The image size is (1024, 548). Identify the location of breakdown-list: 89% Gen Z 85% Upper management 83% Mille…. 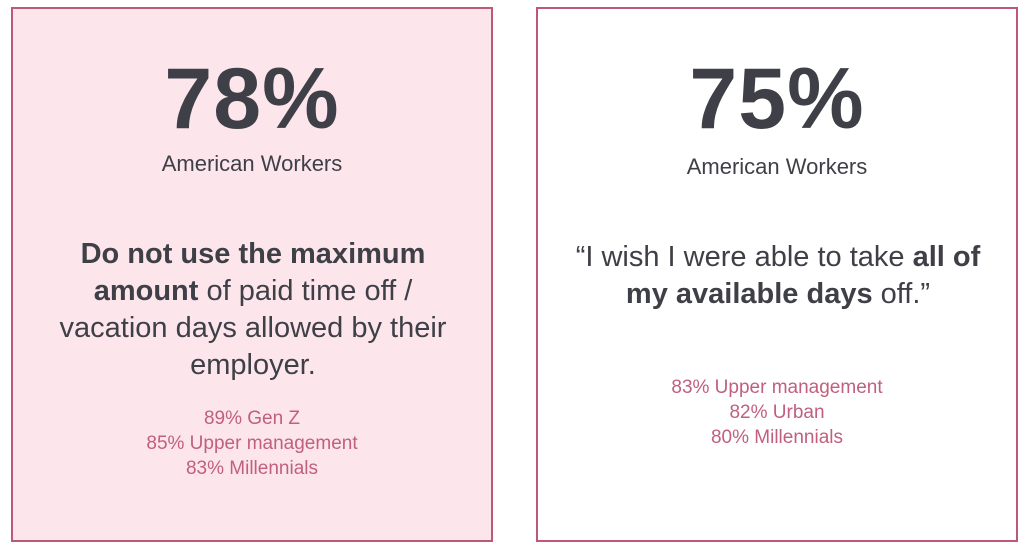
(252, 443).